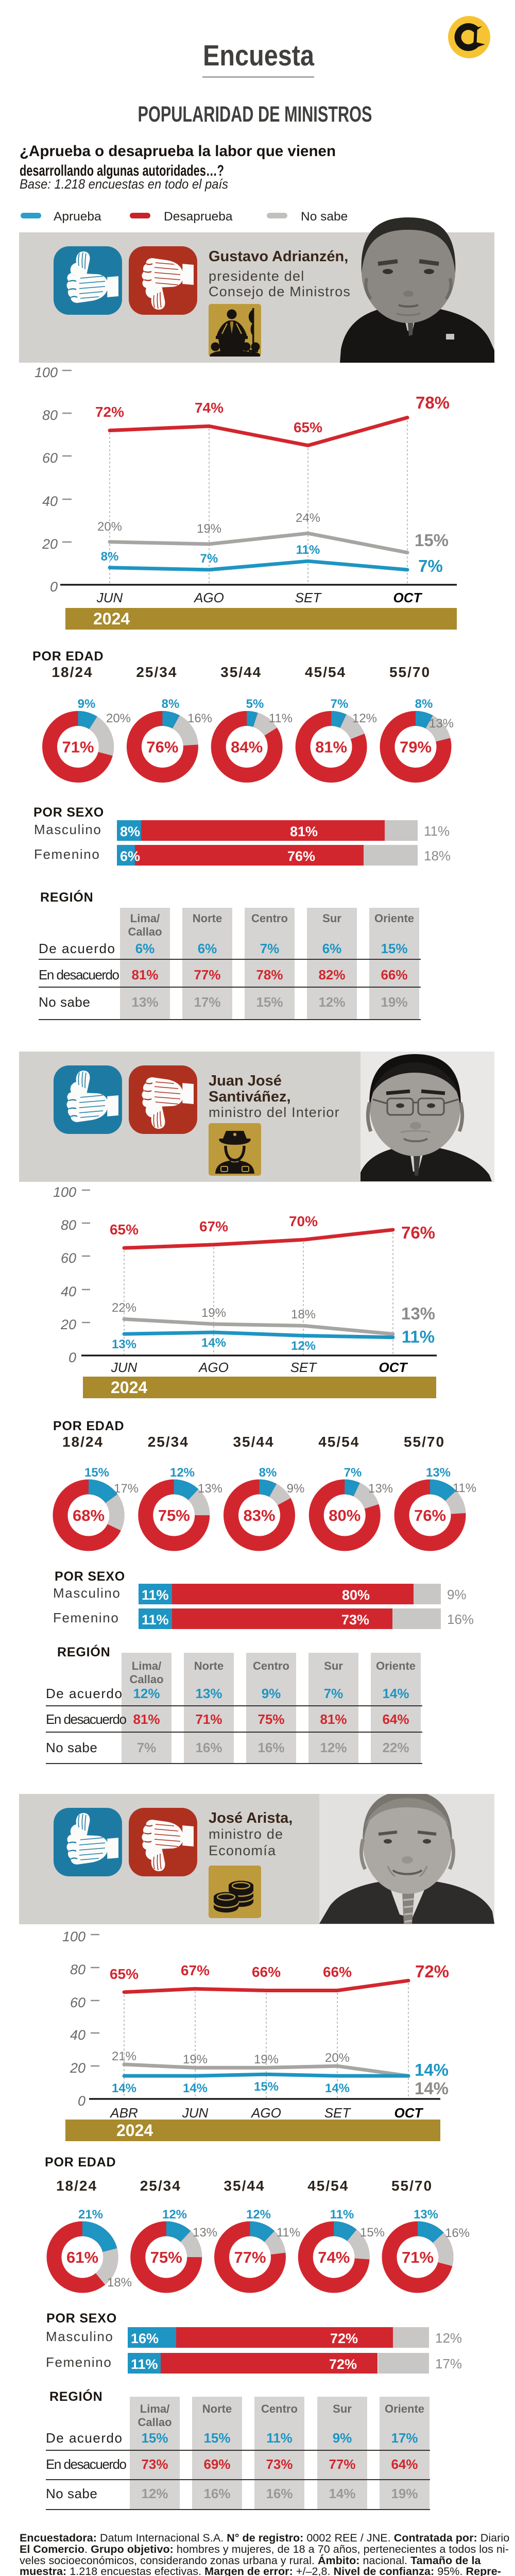  I want to click on svg-text: Gustavo Adrianzén,, so click(278, 256).